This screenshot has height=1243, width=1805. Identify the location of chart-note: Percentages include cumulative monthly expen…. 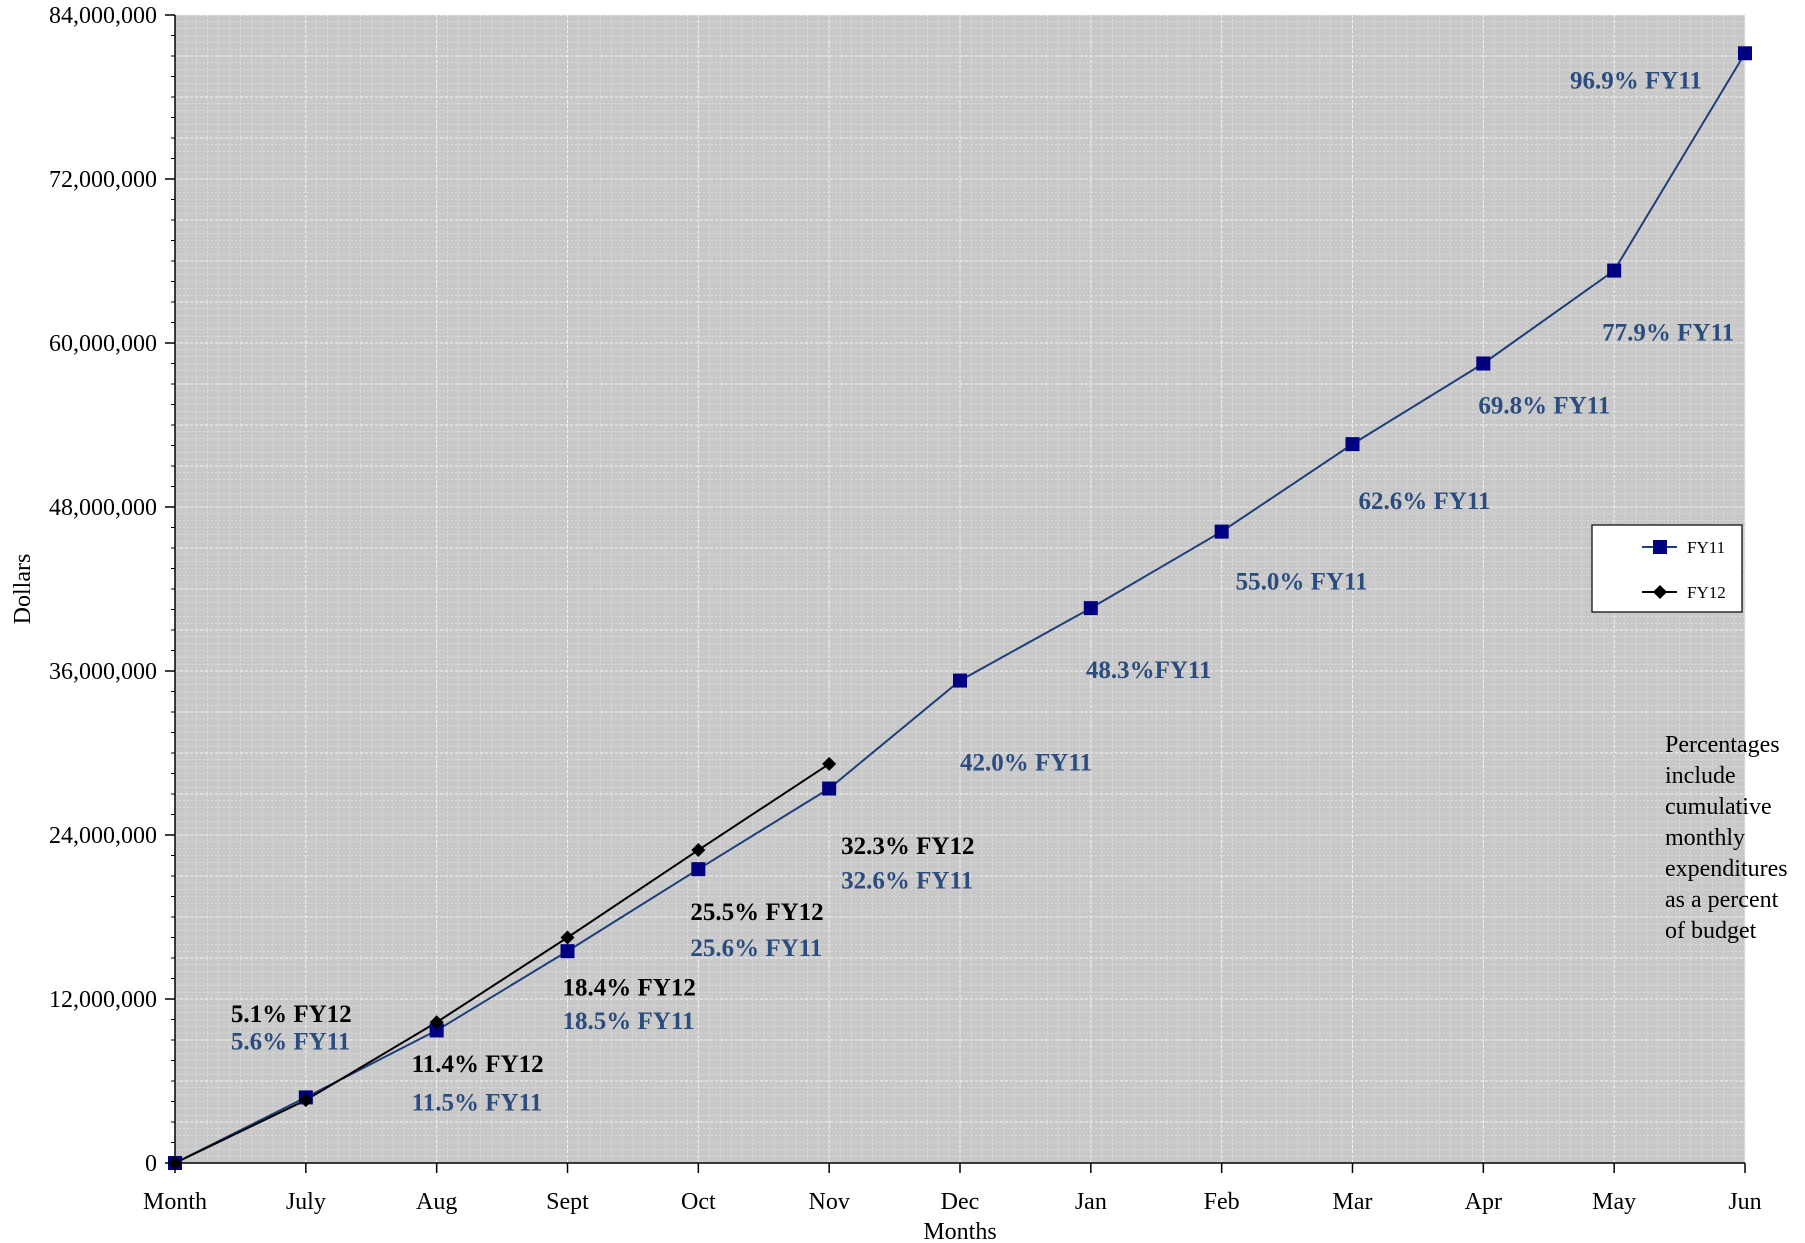
(1726, 838).